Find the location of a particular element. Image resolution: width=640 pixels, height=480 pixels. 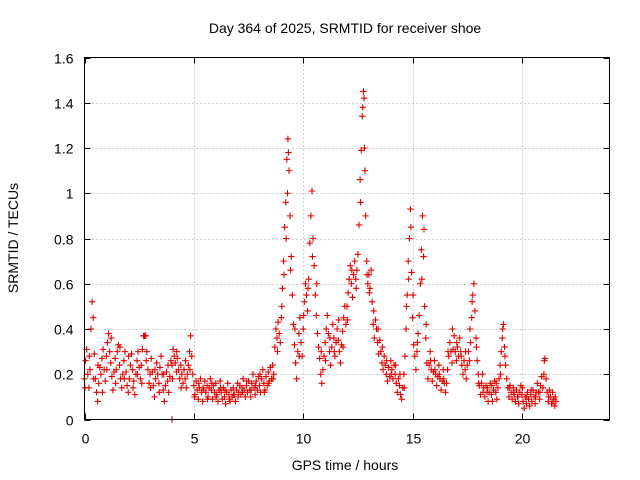

y-axis-label: SRMTID / TECUs is located at coordinates (13, 238).